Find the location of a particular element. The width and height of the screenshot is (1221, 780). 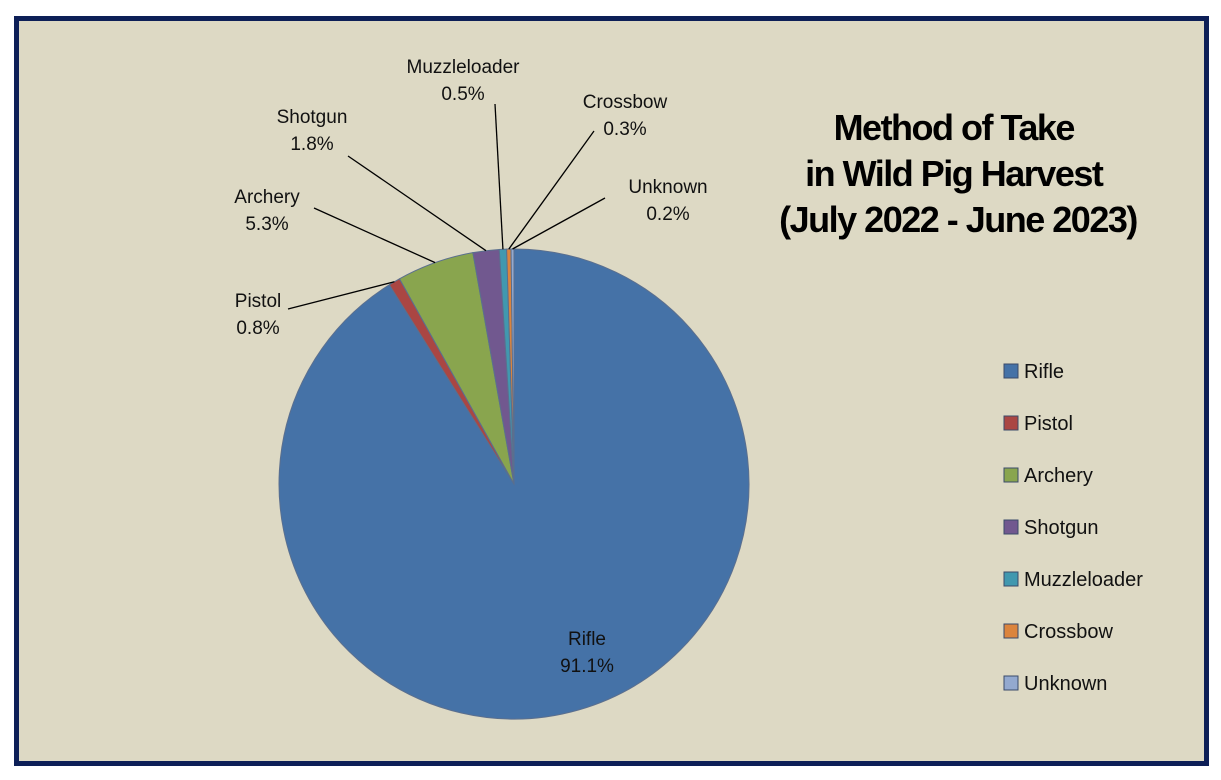

data-label-muzzleloader: Muzzleloader 0.5% is located at coordinates (464, 81).